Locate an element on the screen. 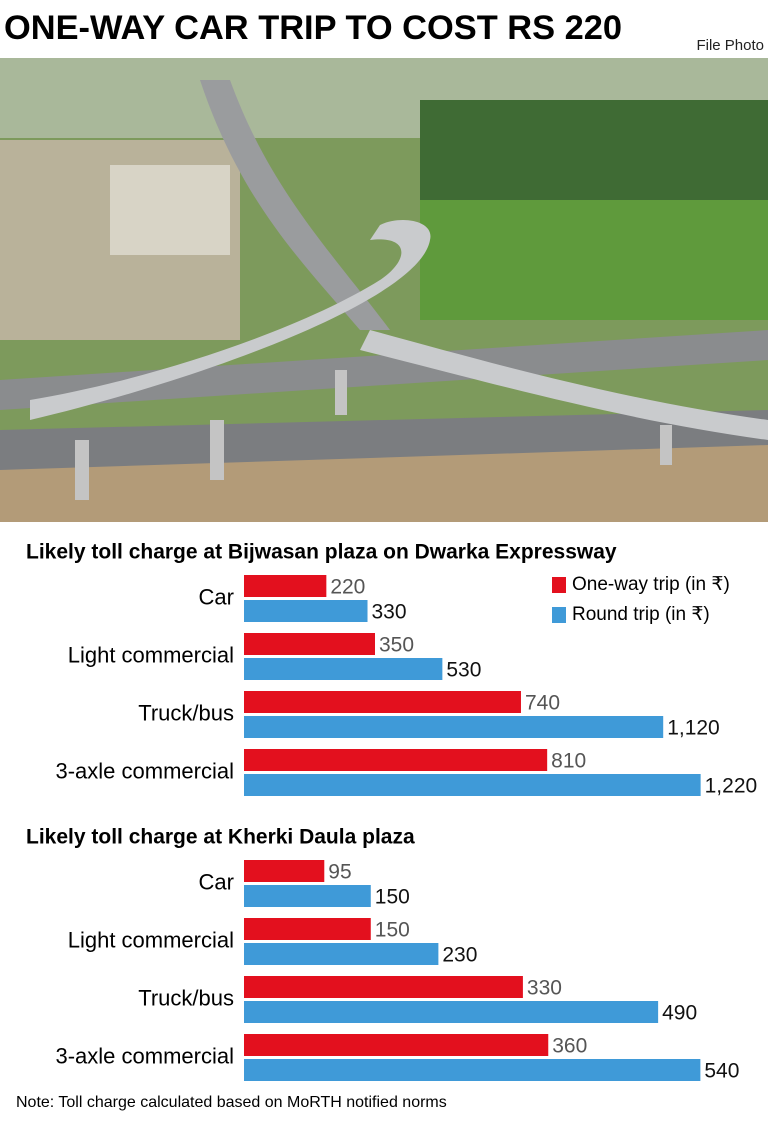  value-label: 360 is located at coordinates (569, 1046).